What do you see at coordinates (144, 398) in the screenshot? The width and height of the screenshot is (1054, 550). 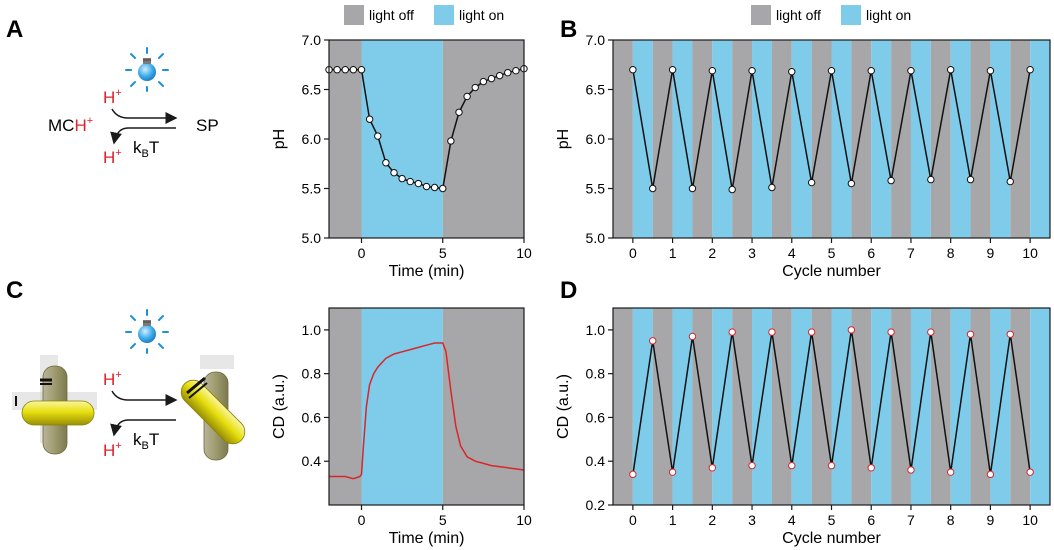 I see `forward-arrow` at bounding box center [144, 398].